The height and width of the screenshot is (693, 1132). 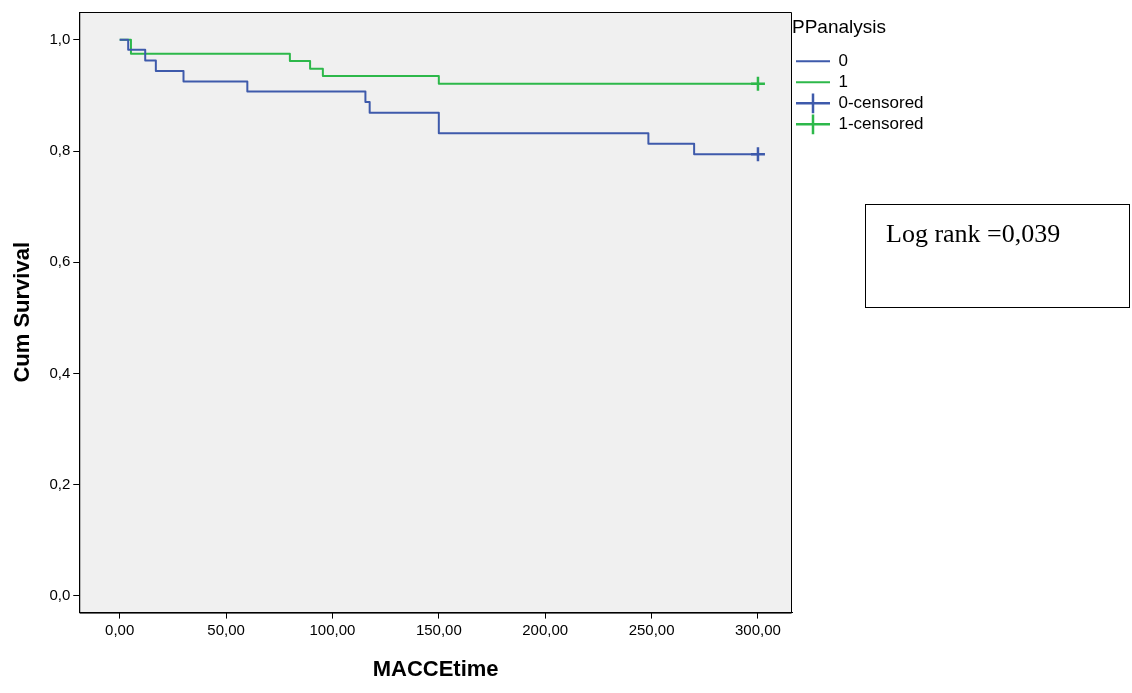 I want to click on legend-label: 1-censored, so click(x=881, y=123).